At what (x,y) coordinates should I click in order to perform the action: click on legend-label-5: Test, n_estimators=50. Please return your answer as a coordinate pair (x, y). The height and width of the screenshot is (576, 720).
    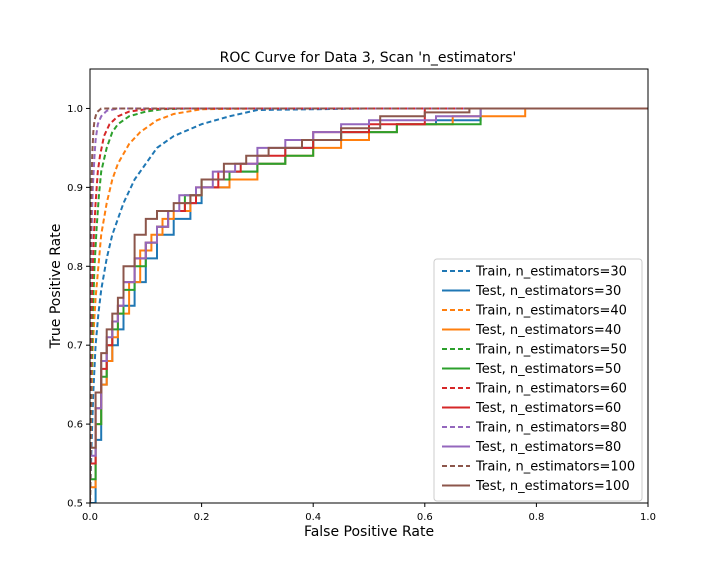
    Looking at the image, I should click on (548, 369).